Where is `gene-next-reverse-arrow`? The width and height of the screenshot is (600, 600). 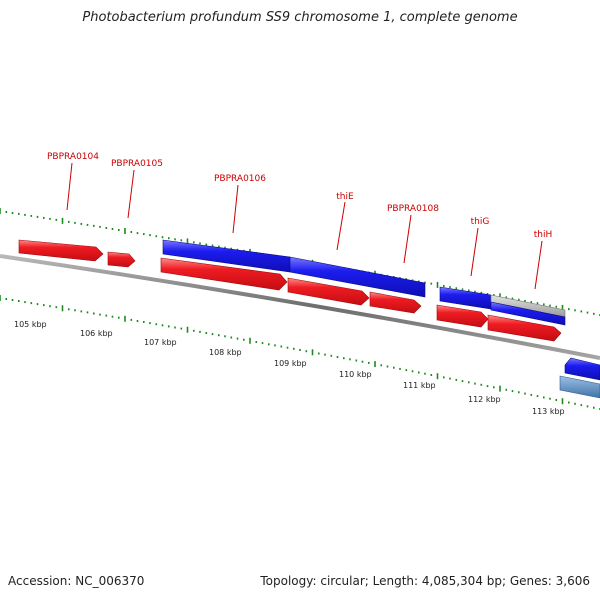
gene-next-reverse-arrow is located at coordinates (582, 369).